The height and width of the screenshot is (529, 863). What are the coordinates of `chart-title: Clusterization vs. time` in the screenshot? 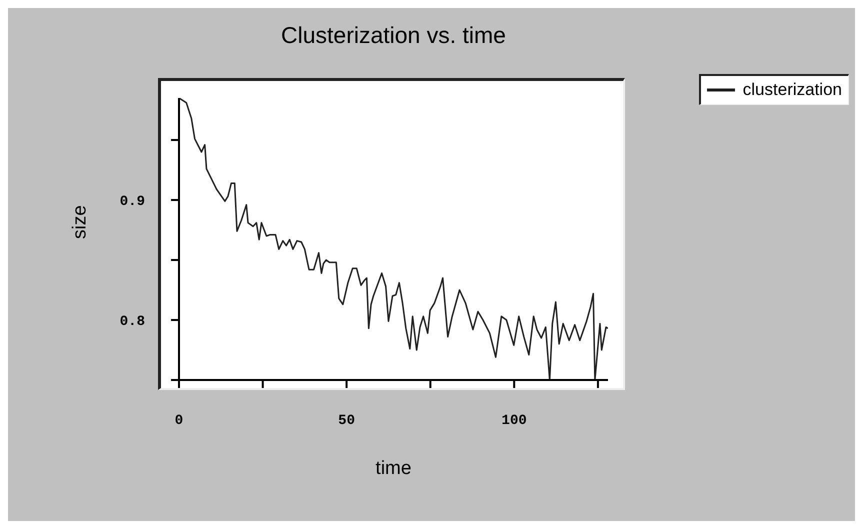 It's located at (393, 35).